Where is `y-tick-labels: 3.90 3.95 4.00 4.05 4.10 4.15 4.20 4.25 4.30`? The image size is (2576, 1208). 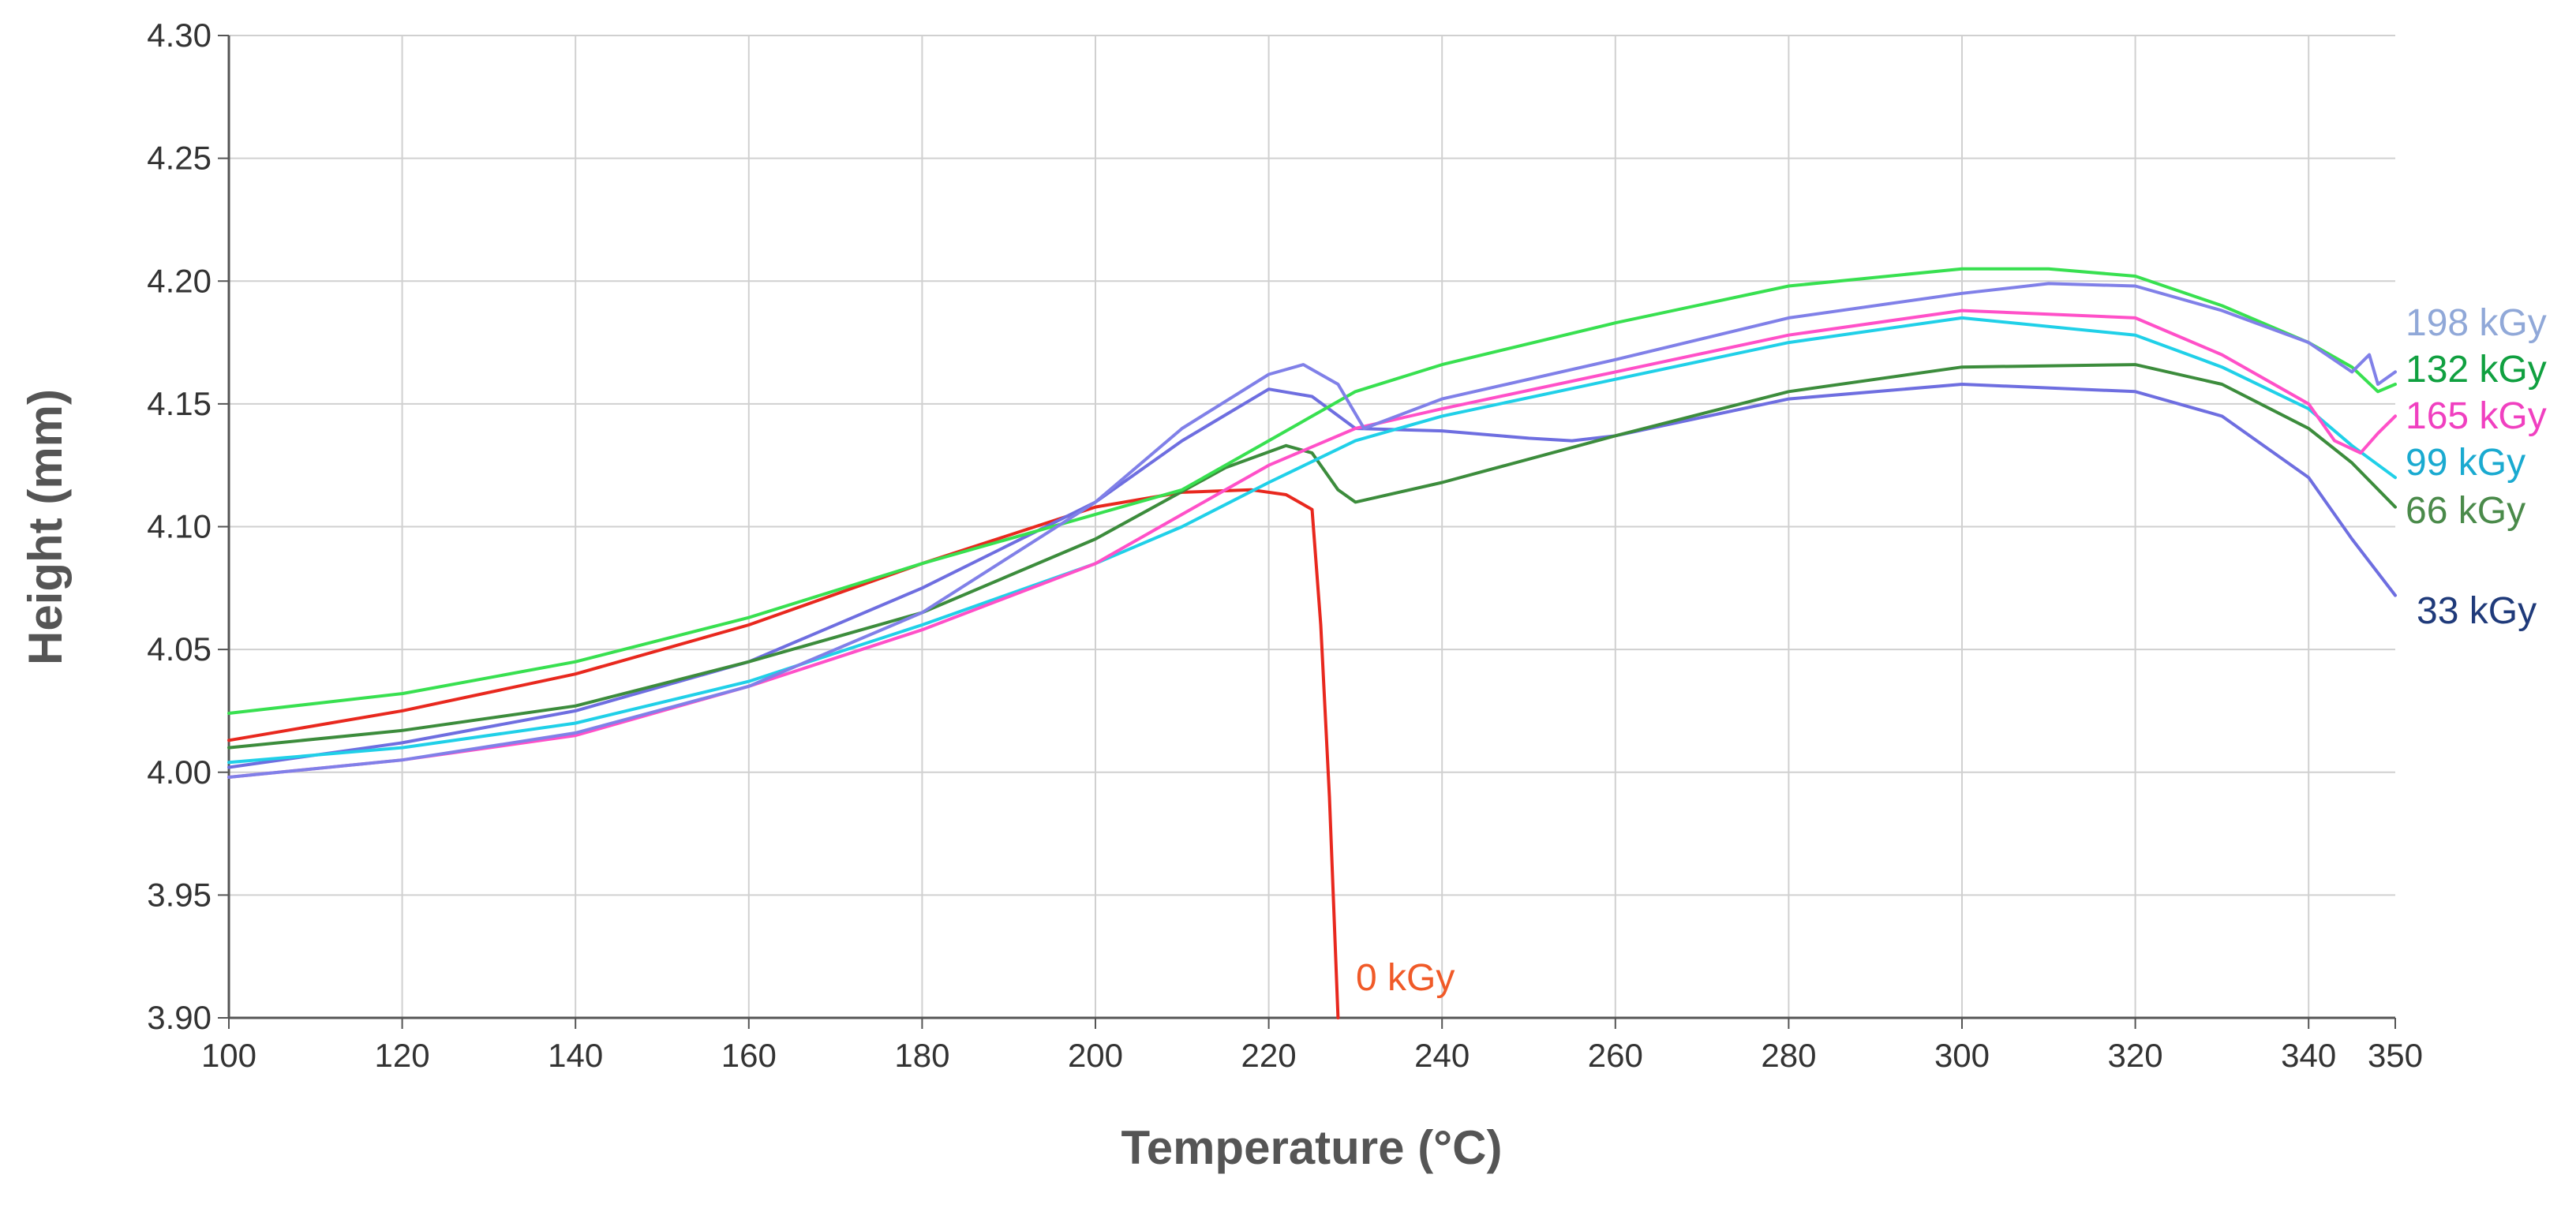
y-tick-labels: 3.90 3.95 4.00 4.05 4.10 4.15 4.20 4.25 4.30 is located at coordinates (179, 526).